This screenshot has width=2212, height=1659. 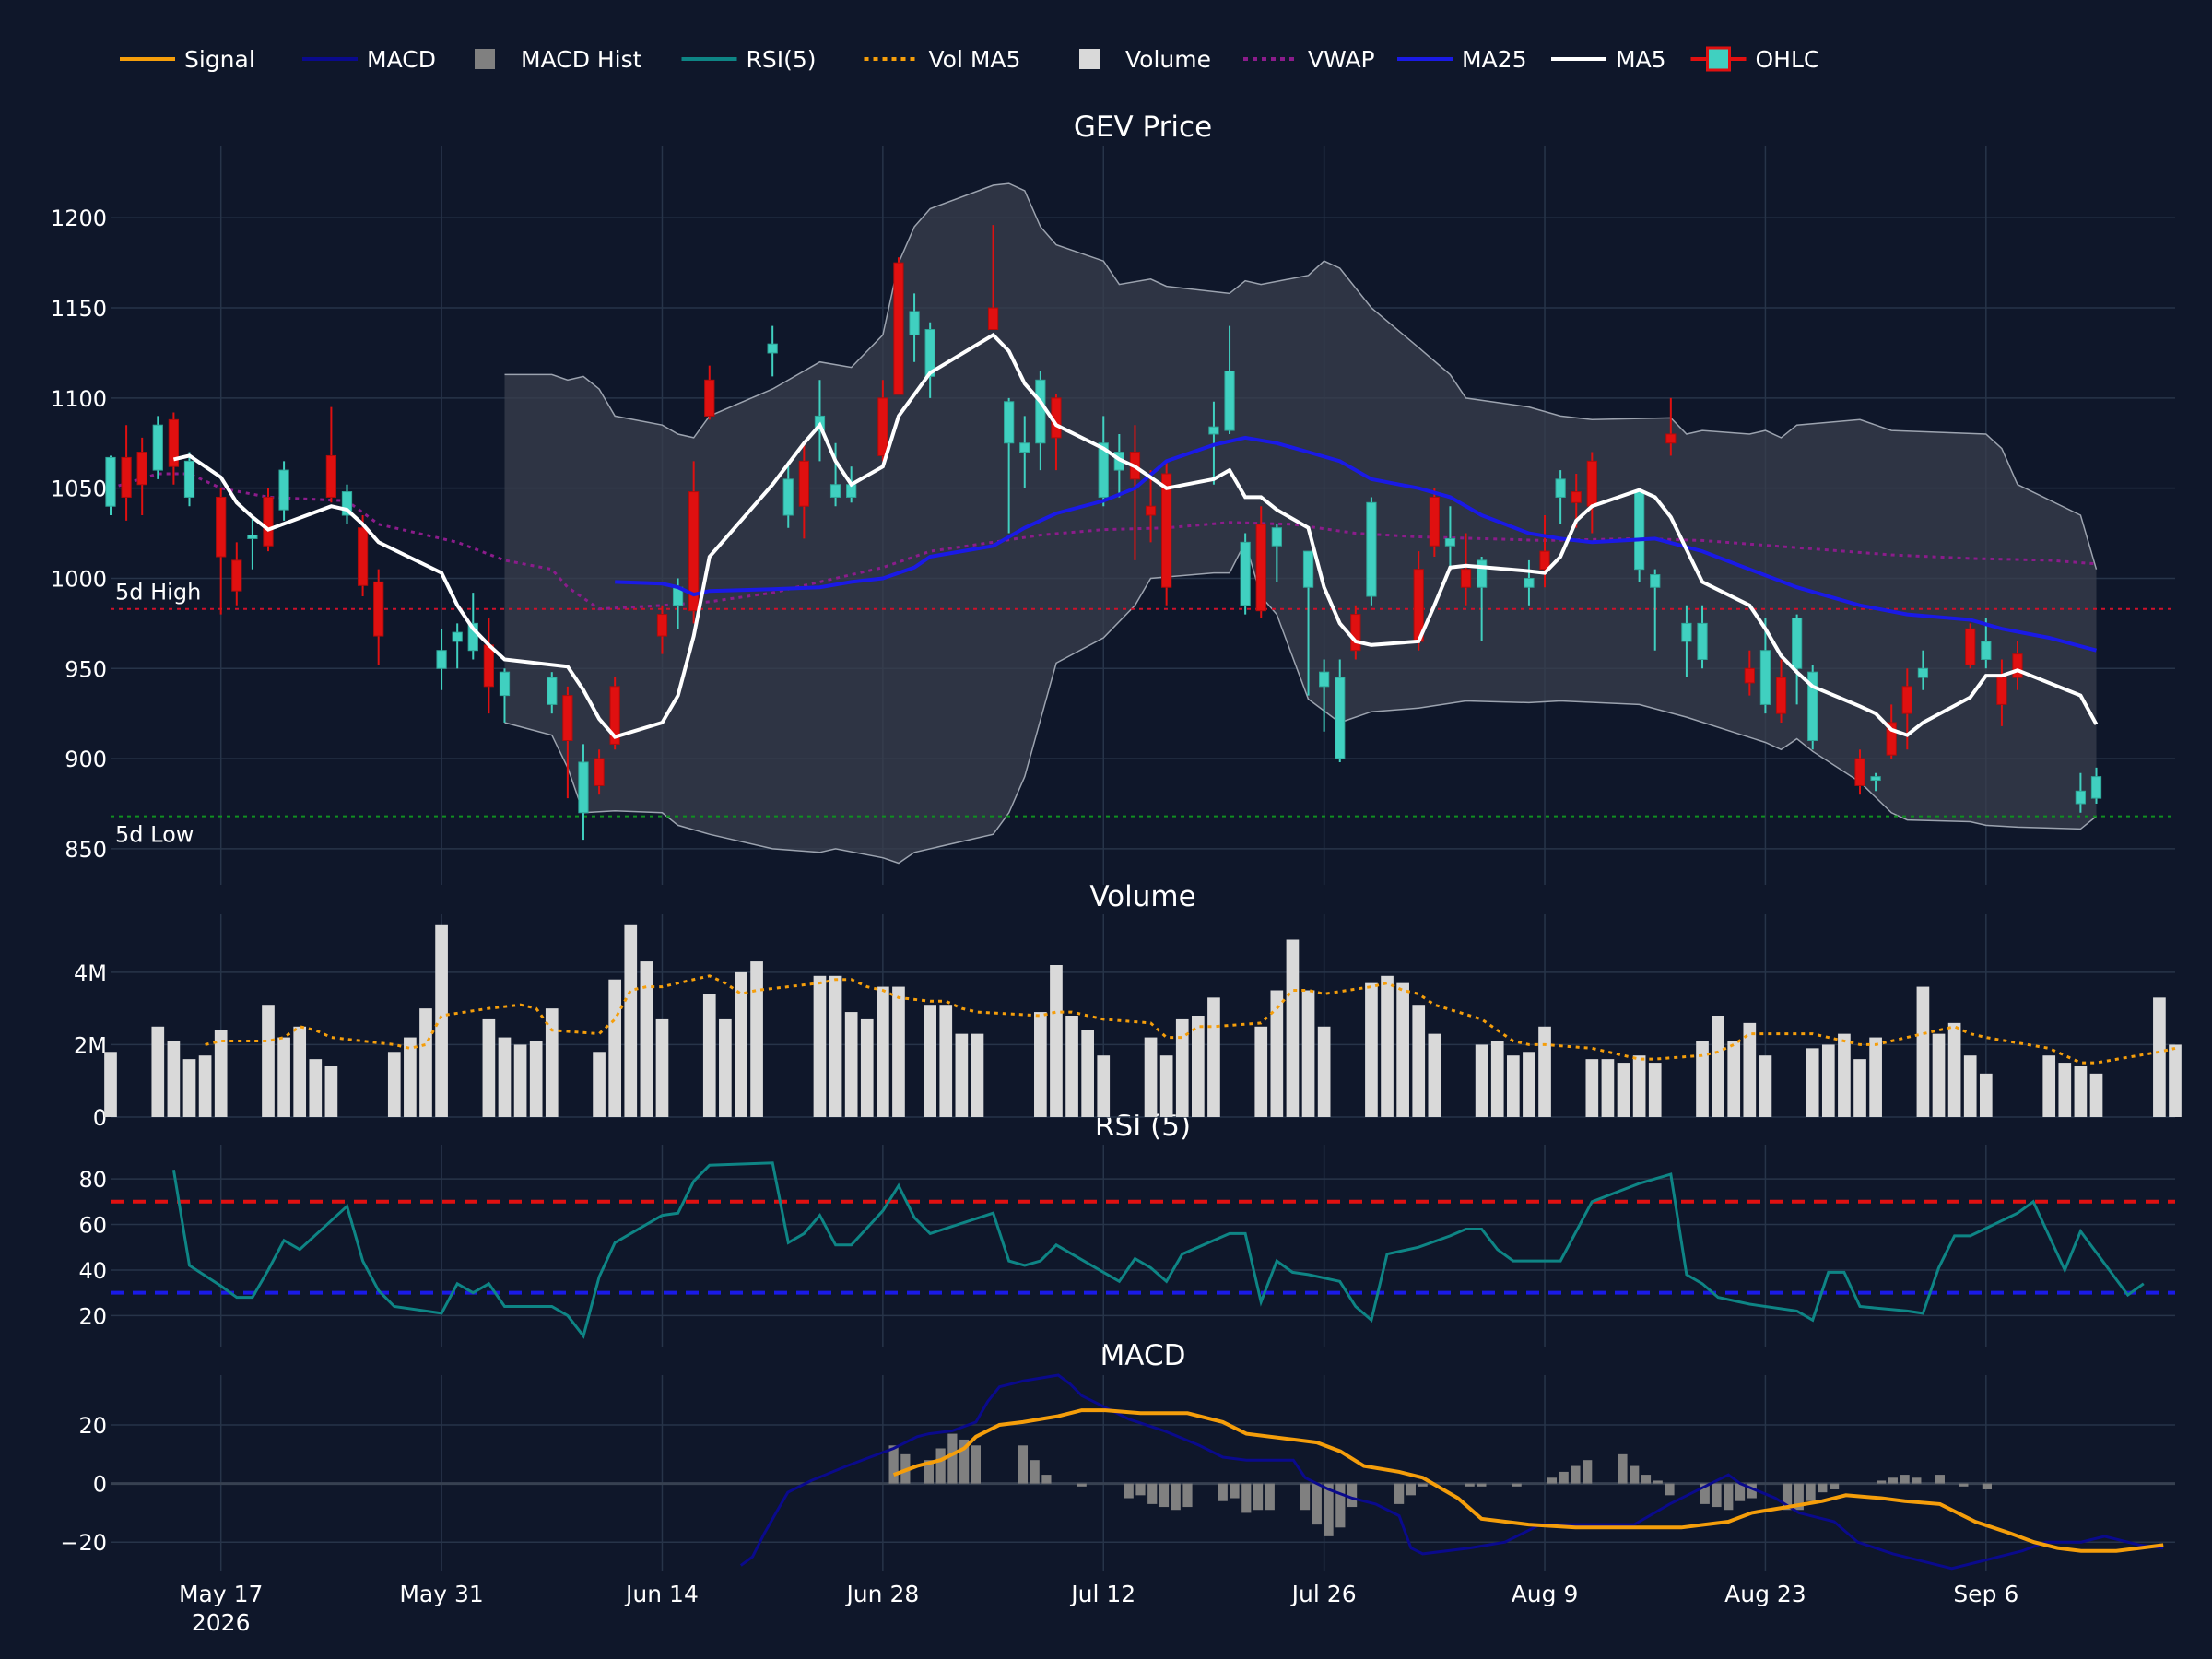 I want to click on legend-item-vwap: VWAP, so click(x=1309, y=59).